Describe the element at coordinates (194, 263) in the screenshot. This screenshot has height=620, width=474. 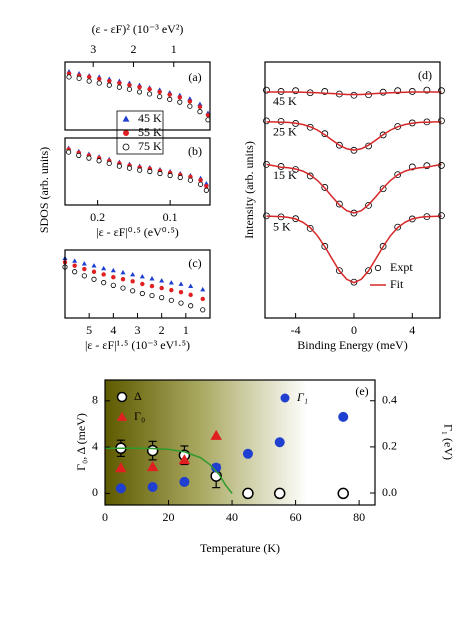
I see `panel-label: (c)` at that location.